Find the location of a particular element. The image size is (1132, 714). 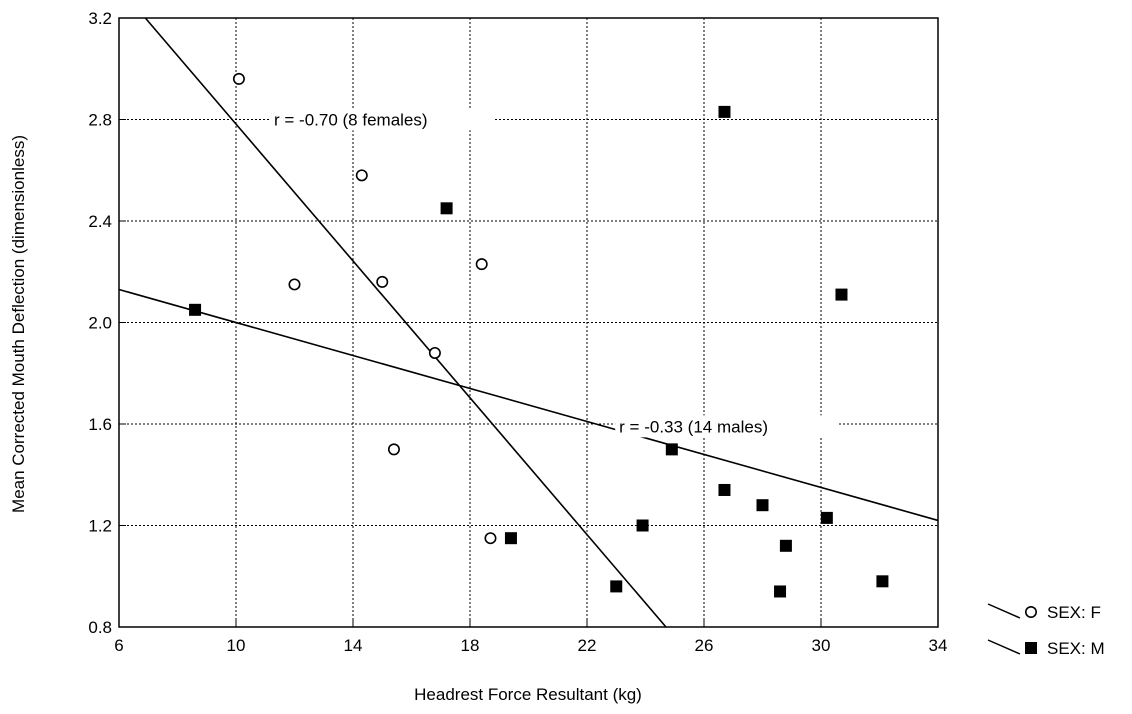

x-tick-label: 6 is located at coordinates (118, 645).